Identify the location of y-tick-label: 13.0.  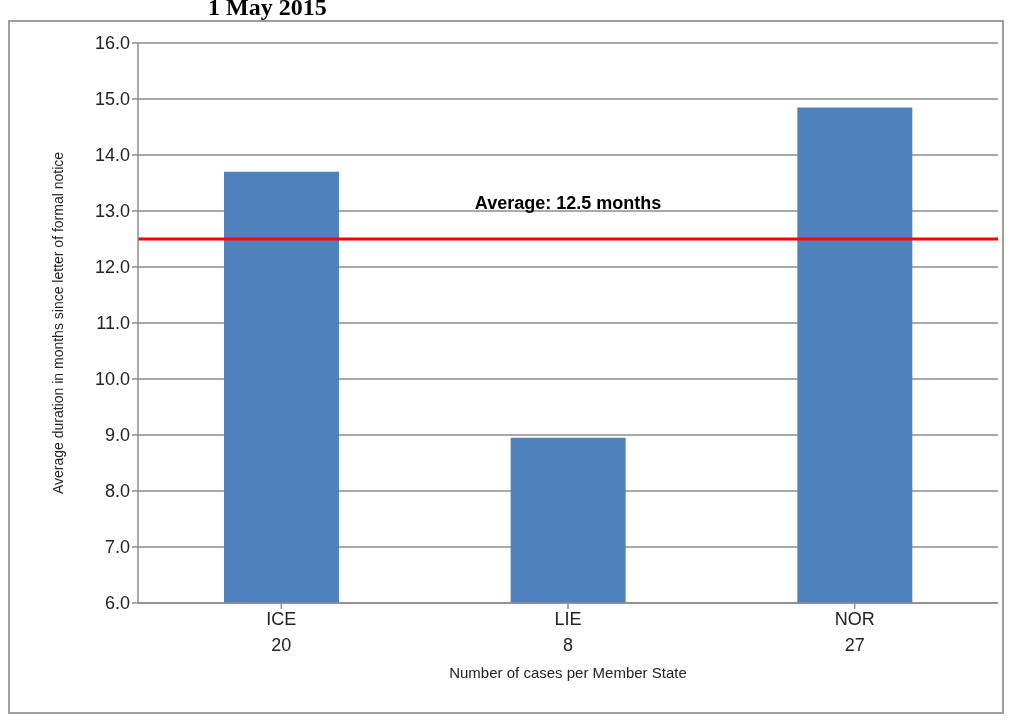
(112, 211).